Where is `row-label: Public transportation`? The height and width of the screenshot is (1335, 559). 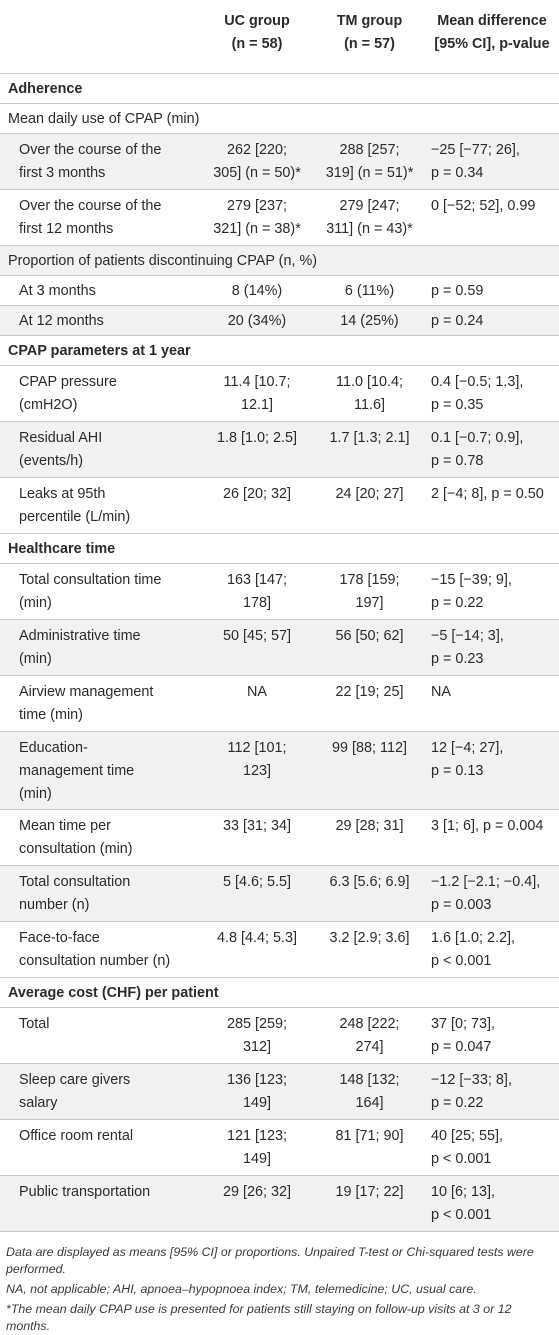
row-label: Public transportation is located at coordinates (100, 1206).